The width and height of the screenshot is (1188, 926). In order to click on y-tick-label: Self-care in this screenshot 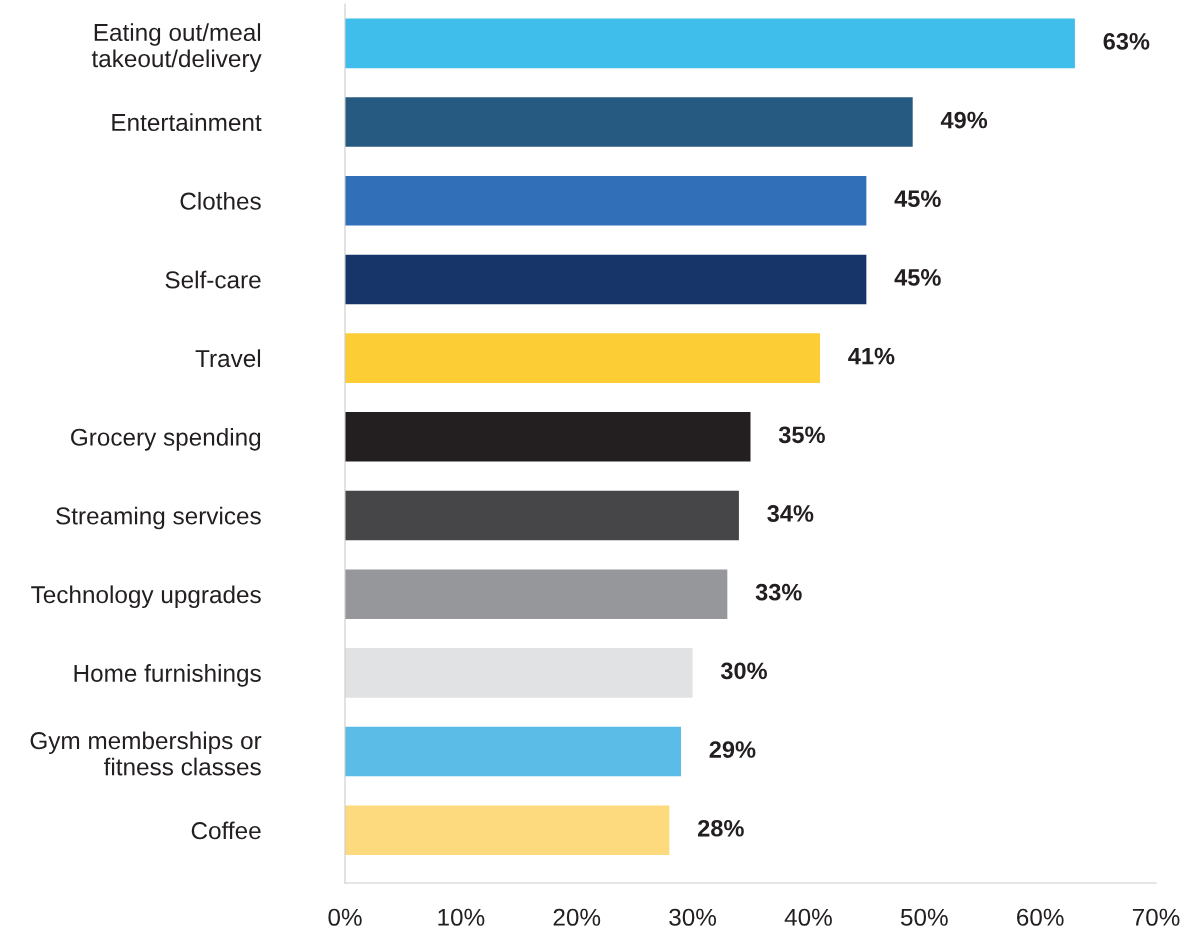, I will do `click(213, 279)`.